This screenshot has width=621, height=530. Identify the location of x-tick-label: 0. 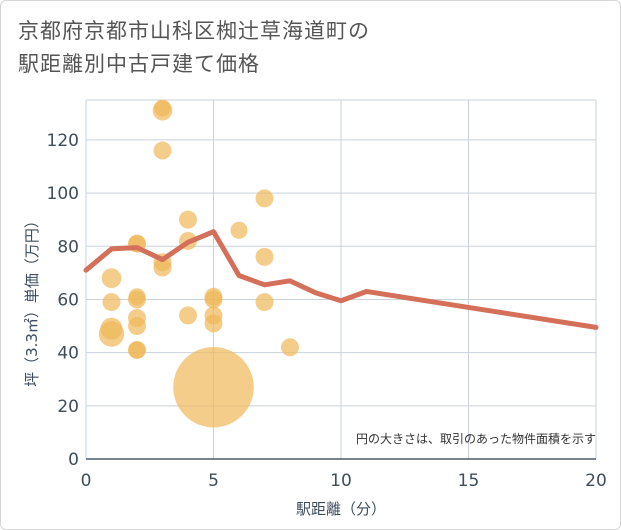
(86, 481).